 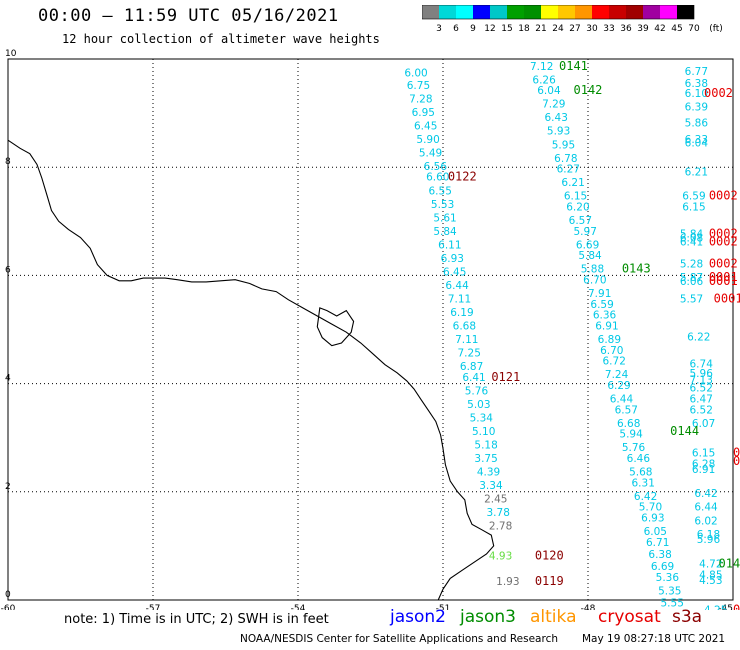 What do you see at coordinates (565, 159) in the screenshot?
I see `swh-value: 6.78` at bounding box center [565, 159].